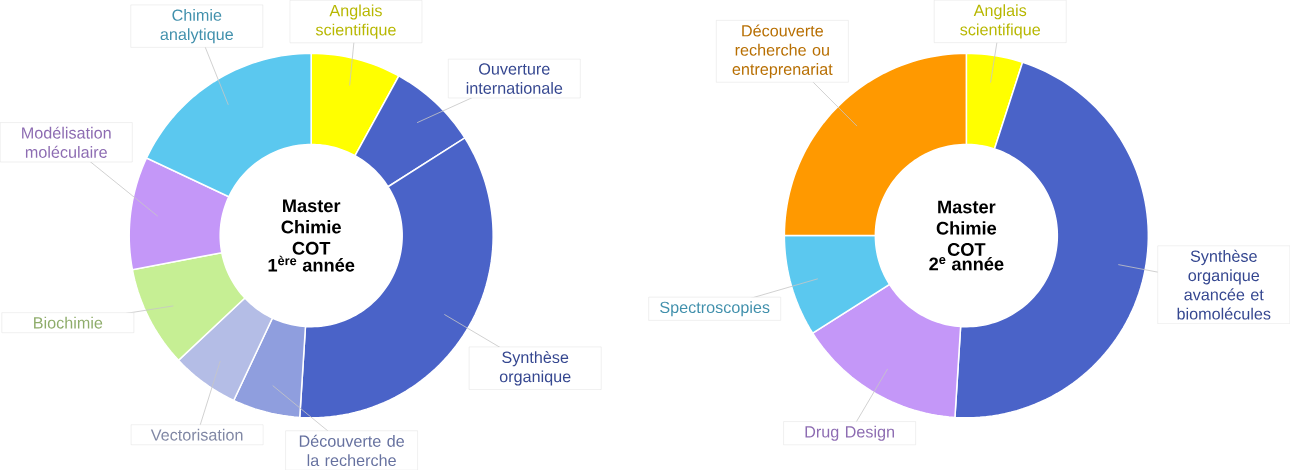 This screenshot has width=1290, height=470. I want to click on slice-label: Spectroscopies, so click(715, 309).